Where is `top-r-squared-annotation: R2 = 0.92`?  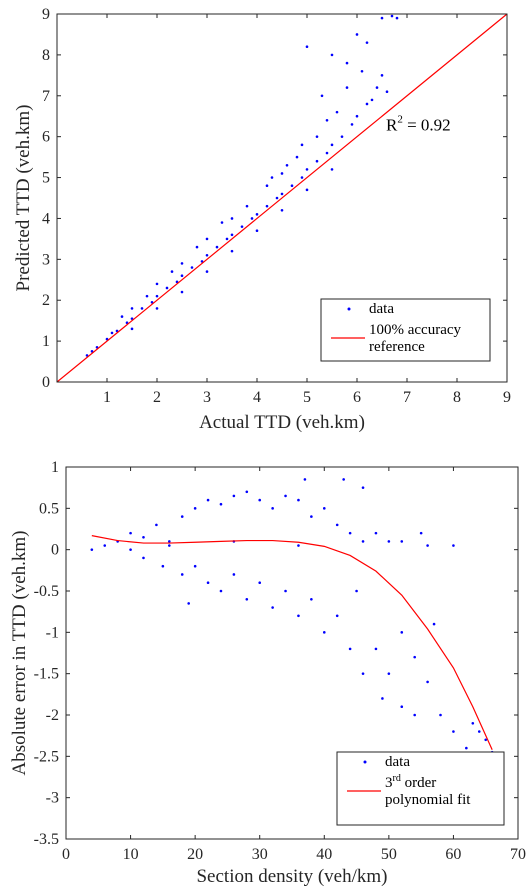 top-r-squared-annotation: R2 = 0.92 is located at coordinates (418, 123).